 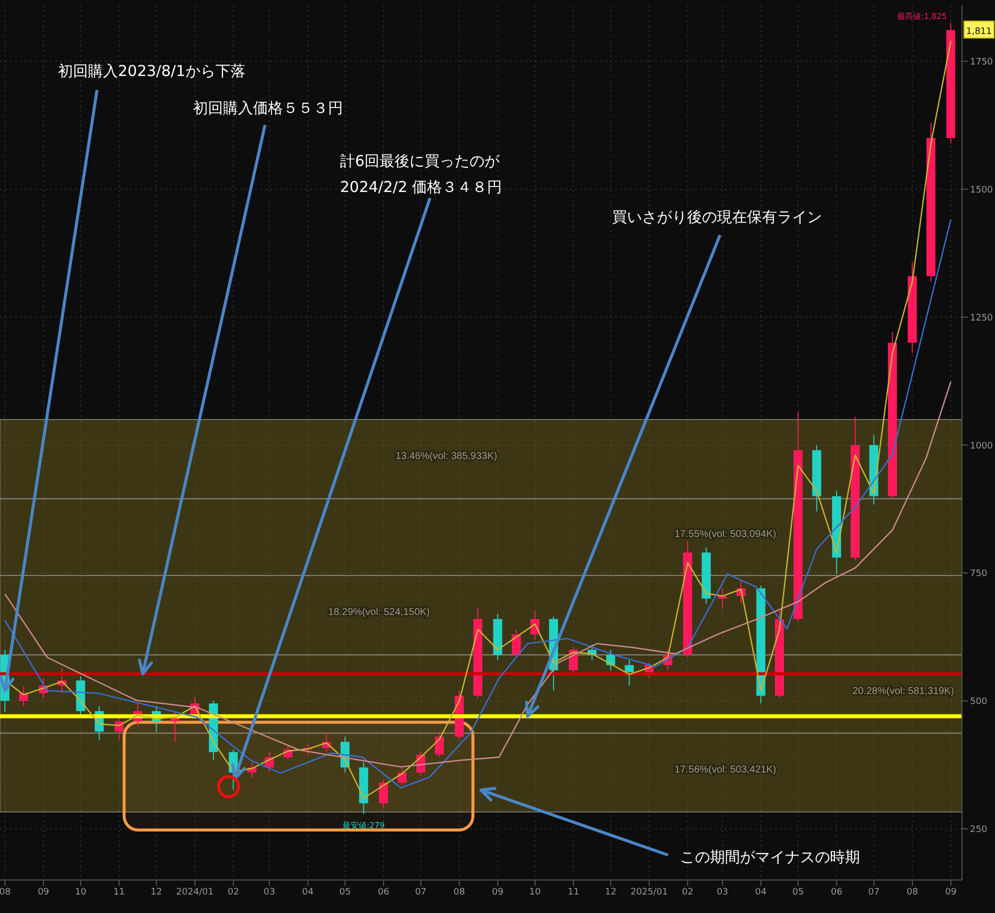 I want to click on x-tick-label: 2025/01, so click(x=649, y=892).